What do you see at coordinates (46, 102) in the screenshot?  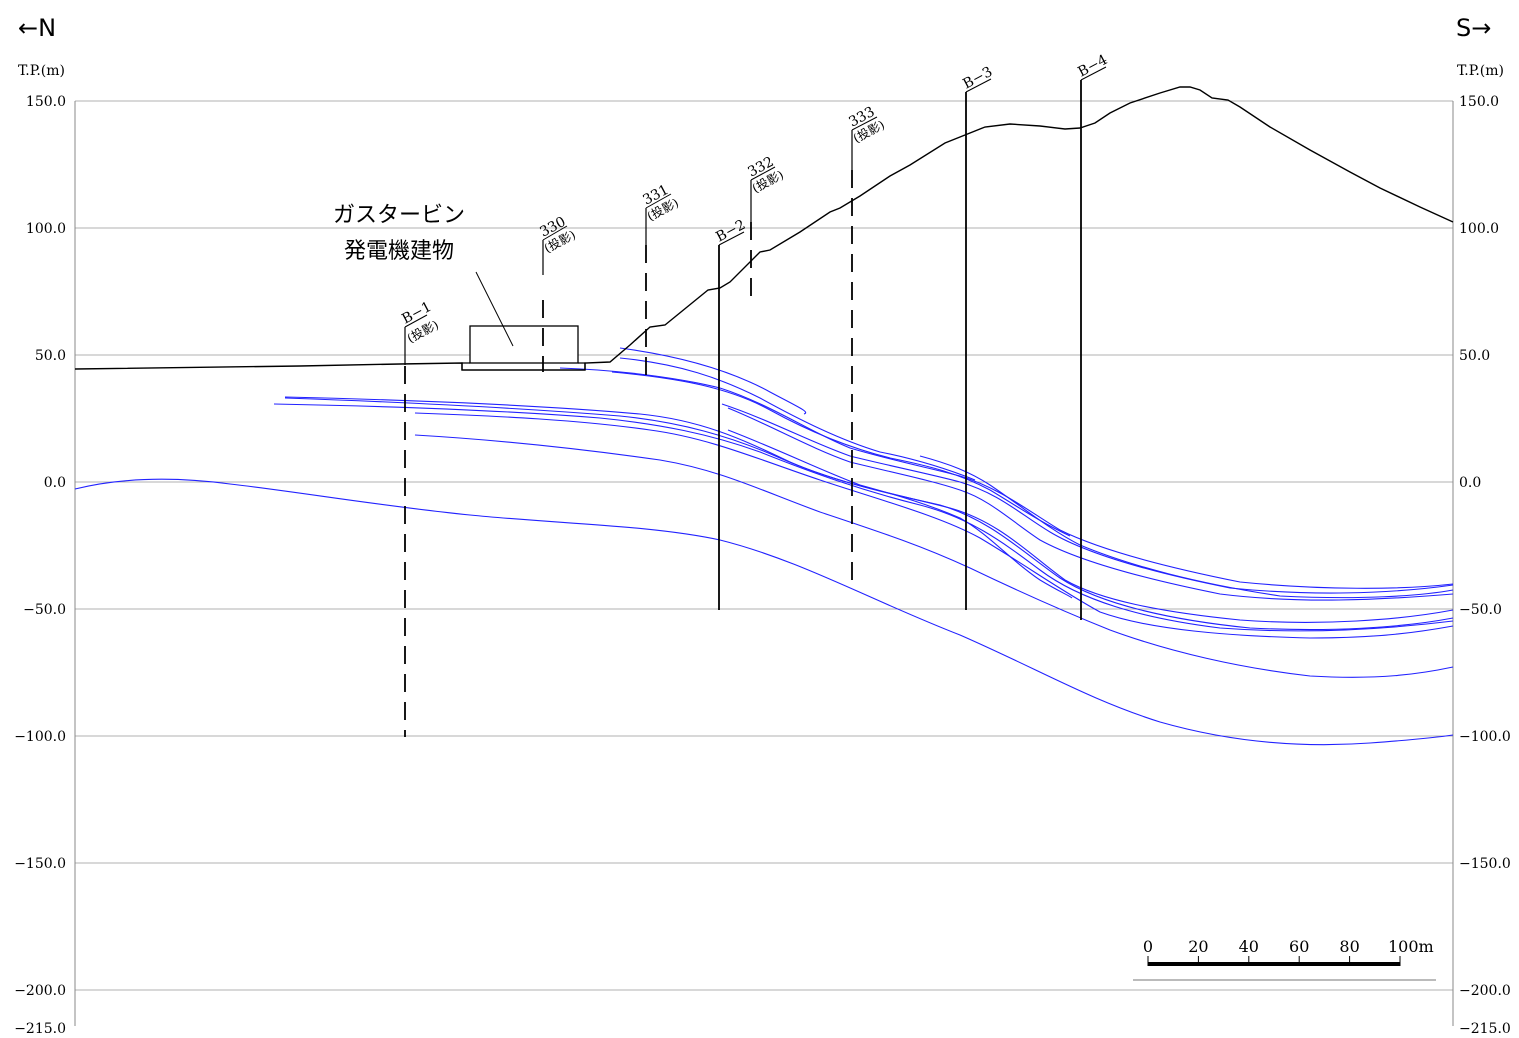 I see `tick-label-left: 150.0` at bounding box center [46, 102].